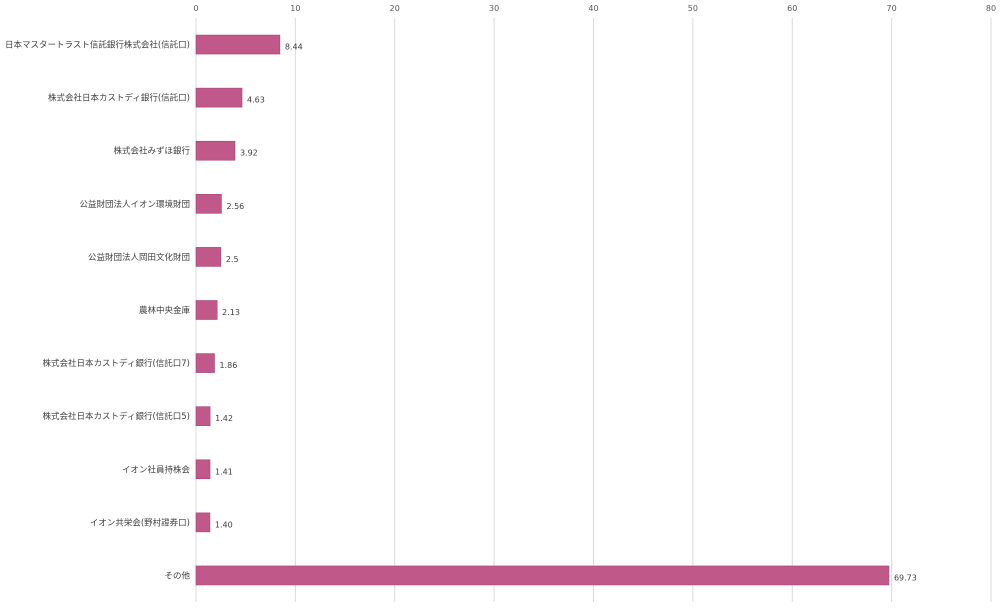 This screenshot has width=1000, height=609. I want to click on data-label: 2.5, so click(232, 259).